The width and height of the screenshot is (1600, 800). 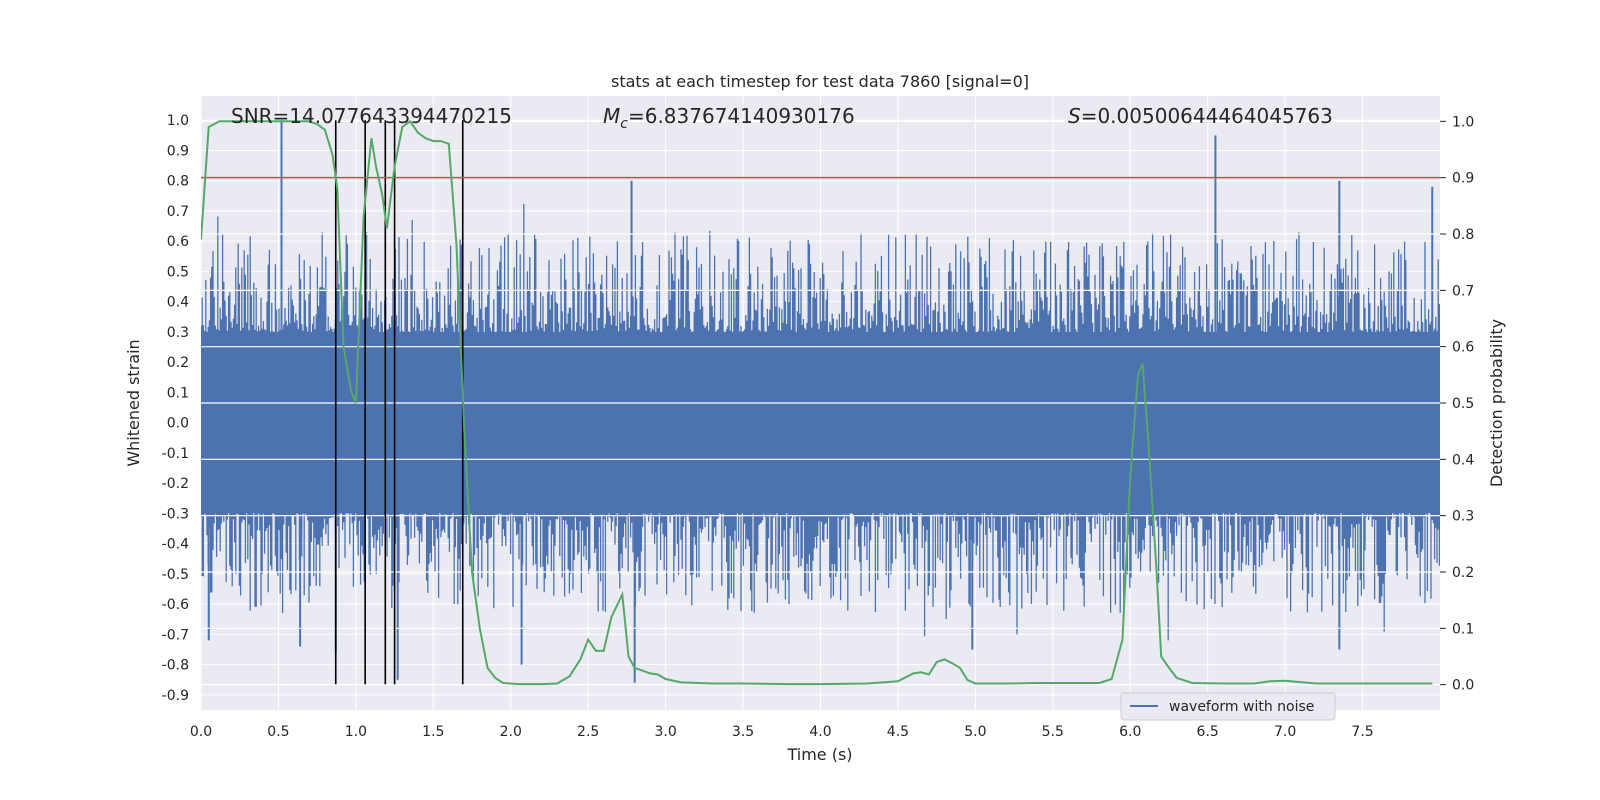 I want to click on y-tick-label: 0.5, so click(x=178, y=272).